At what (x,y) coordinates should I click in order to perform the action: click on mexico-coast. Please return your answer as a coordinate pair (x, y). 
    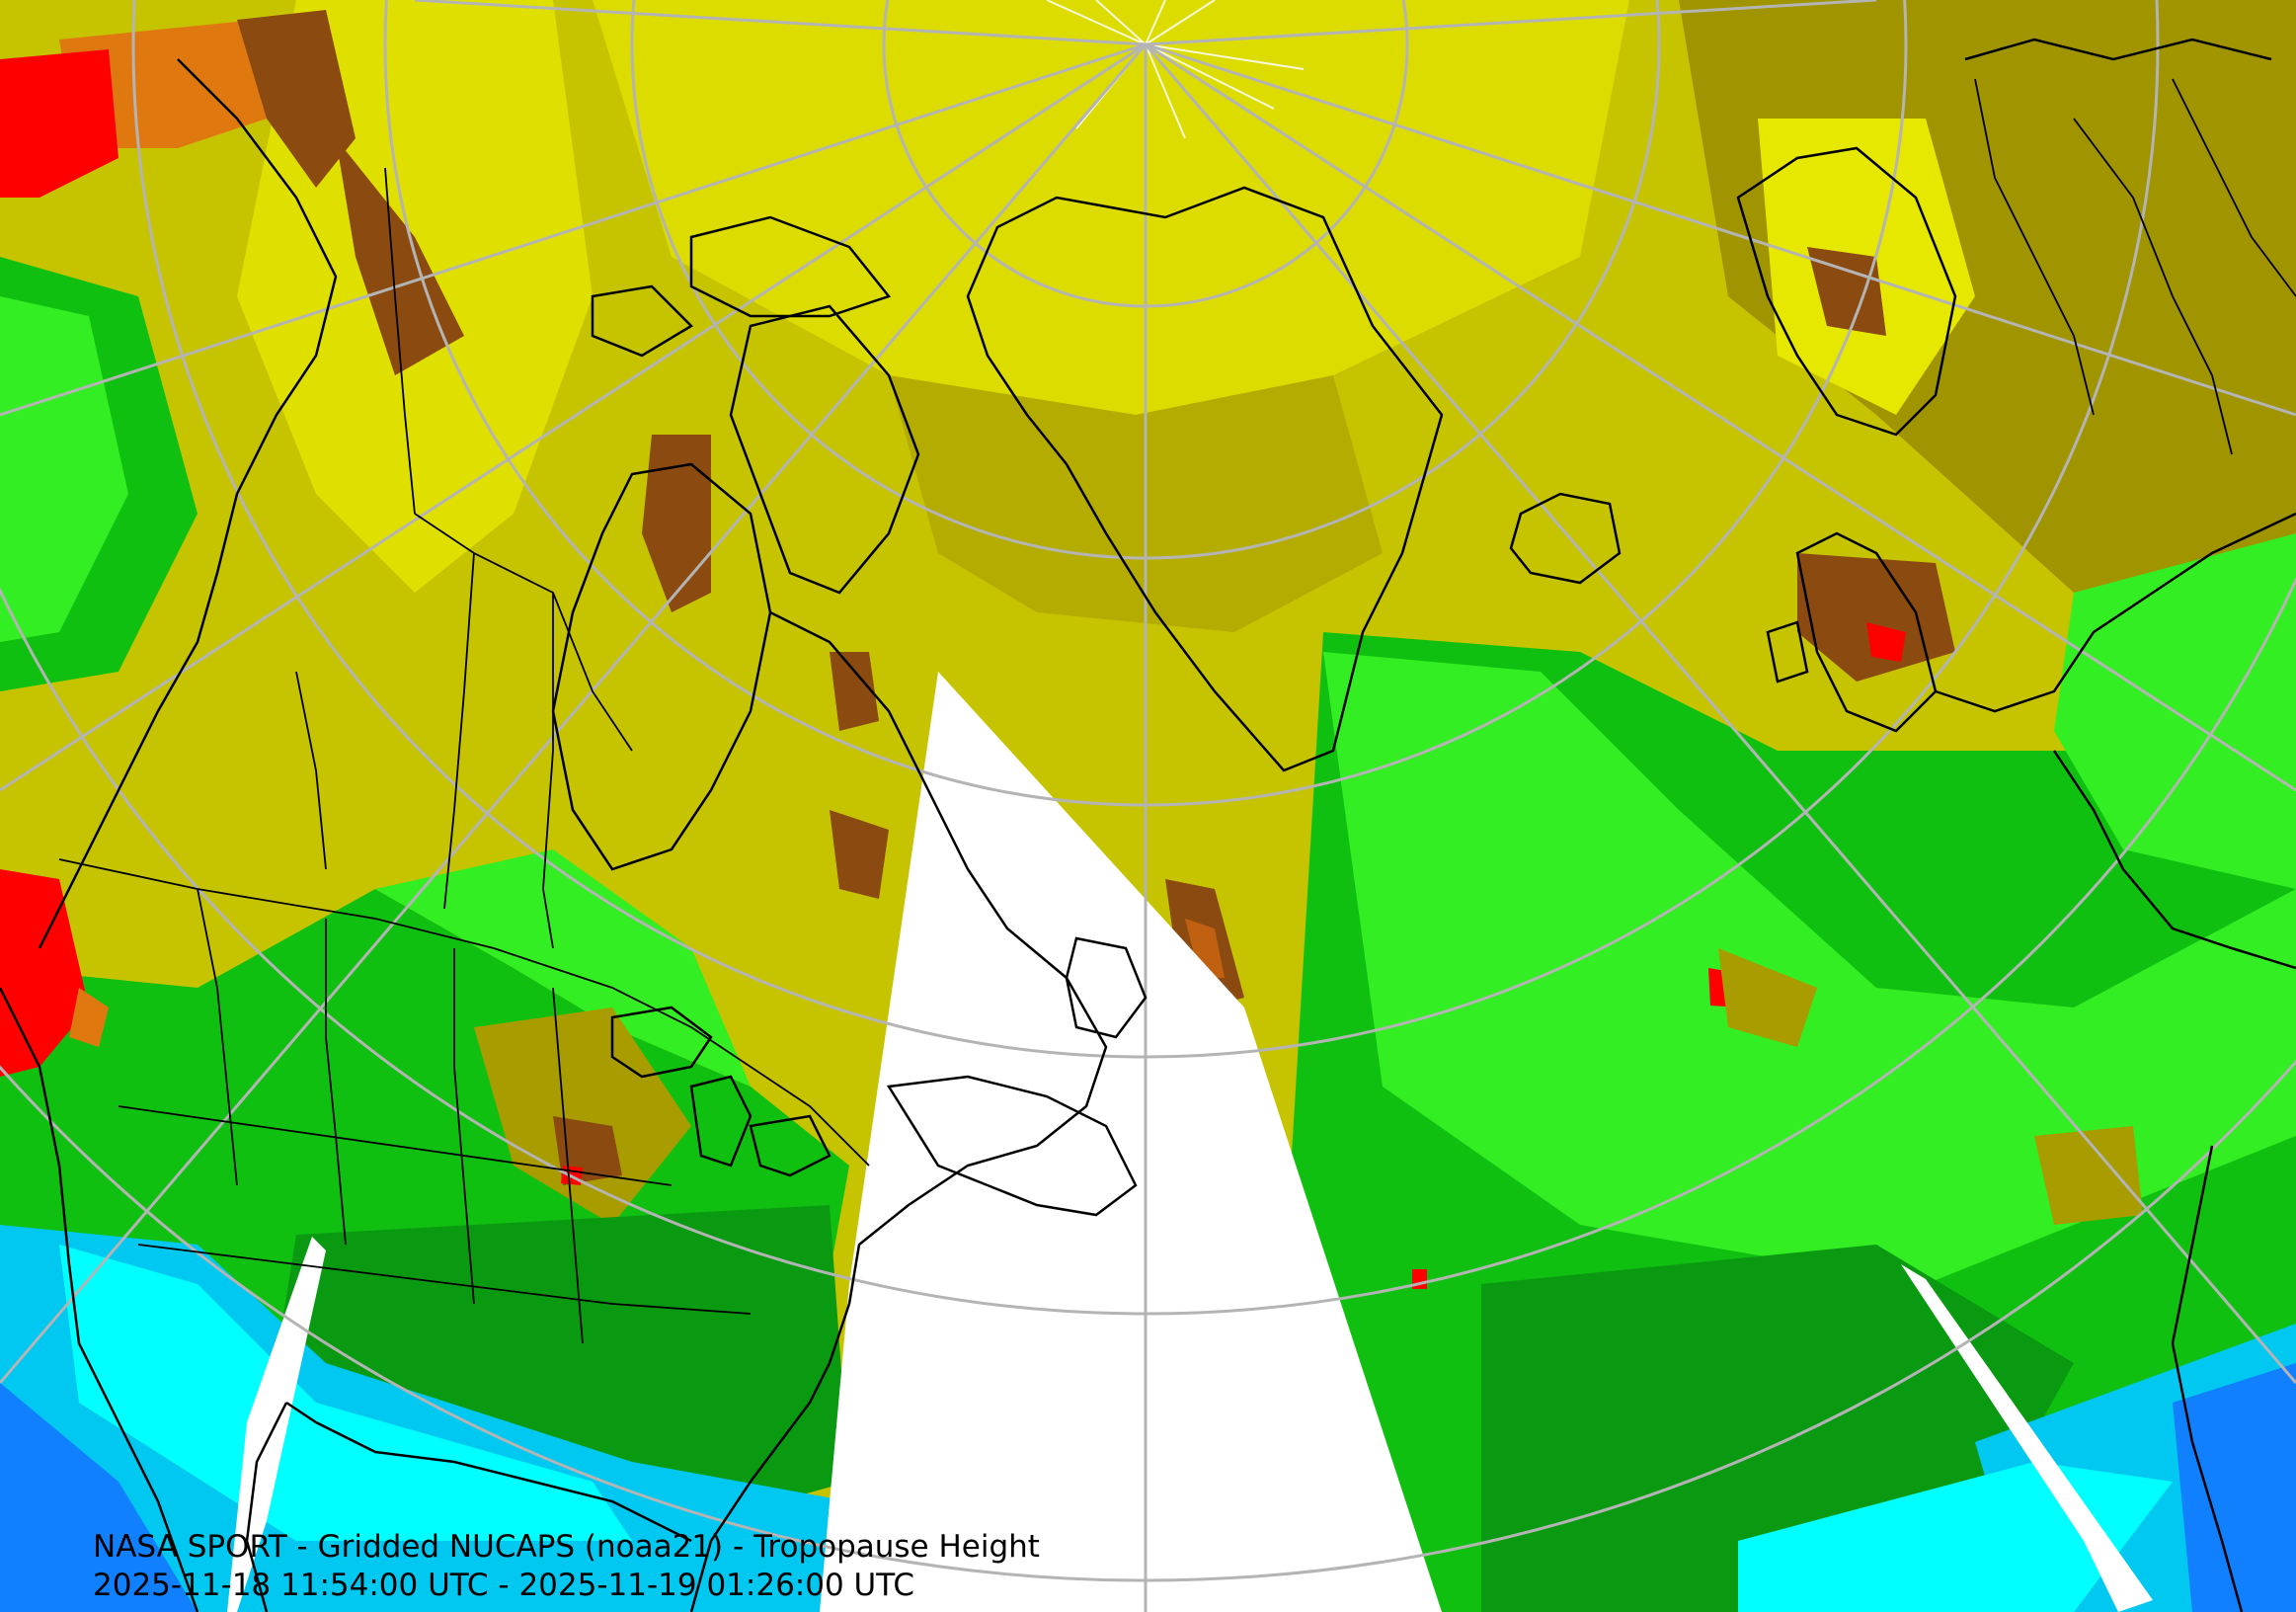
    Looking at the image, I should click on (266, 1507).